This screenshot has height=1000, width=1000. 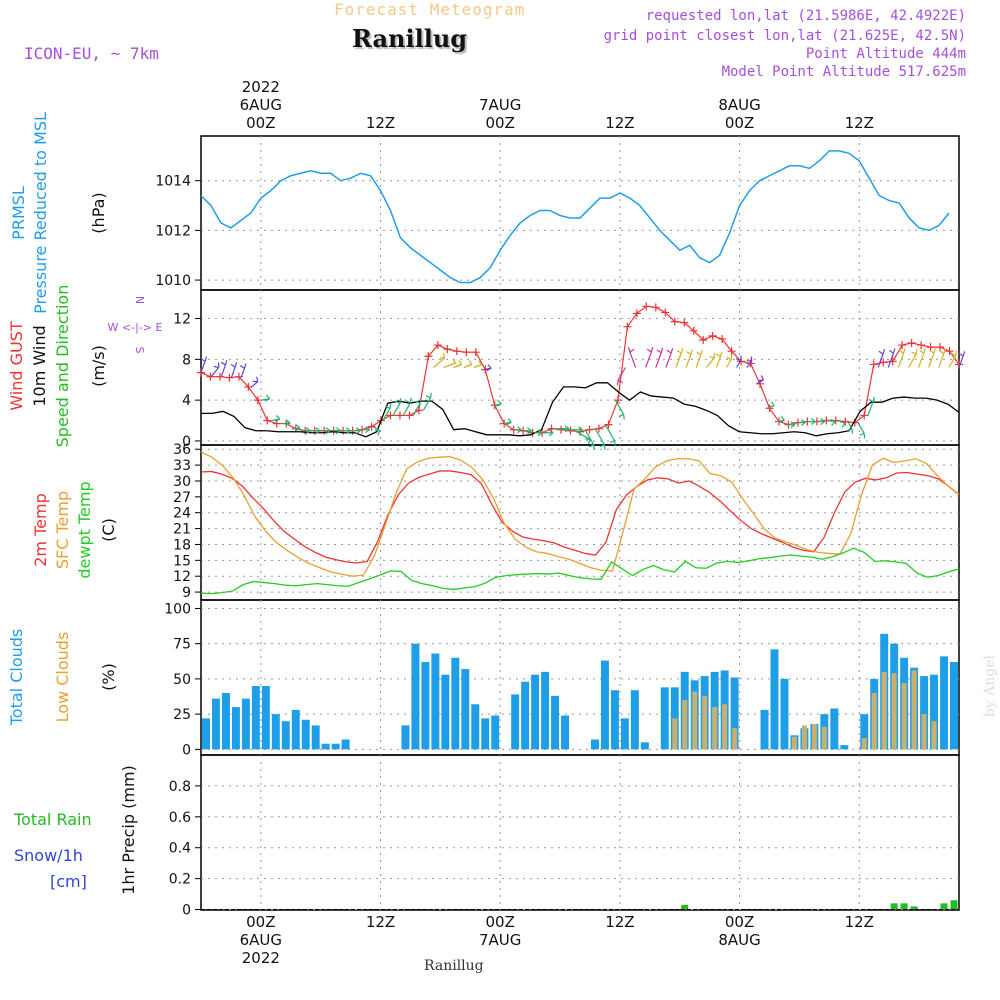 What do you see at coordinates (139, 350) in the screenshot?
I see `compass-south: S` at bounding box center [139, 350].